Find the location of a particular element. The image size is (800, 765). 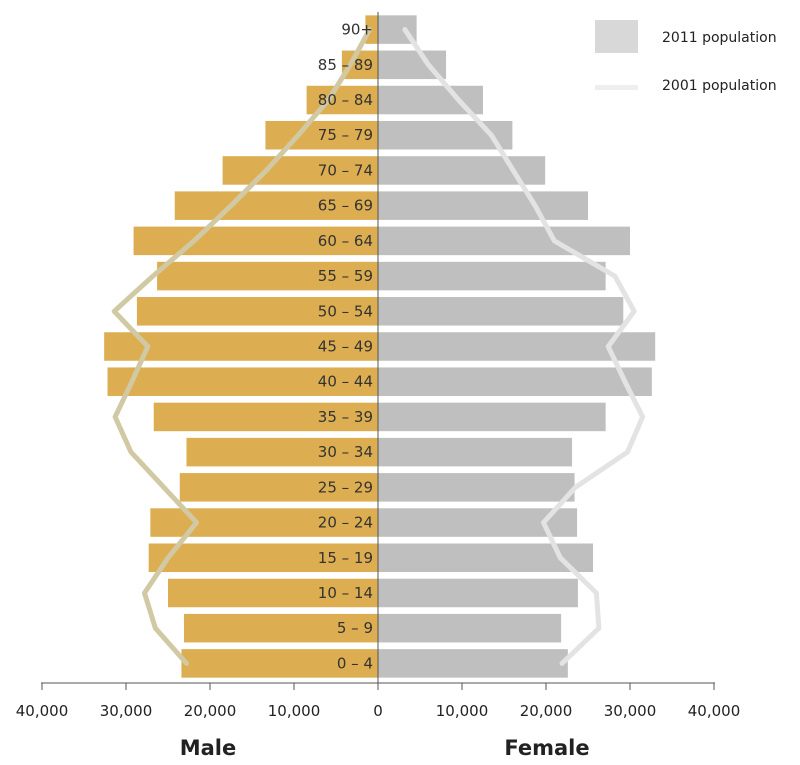

age-group-label: 30 – 34 is located at coordinates (345, 452).